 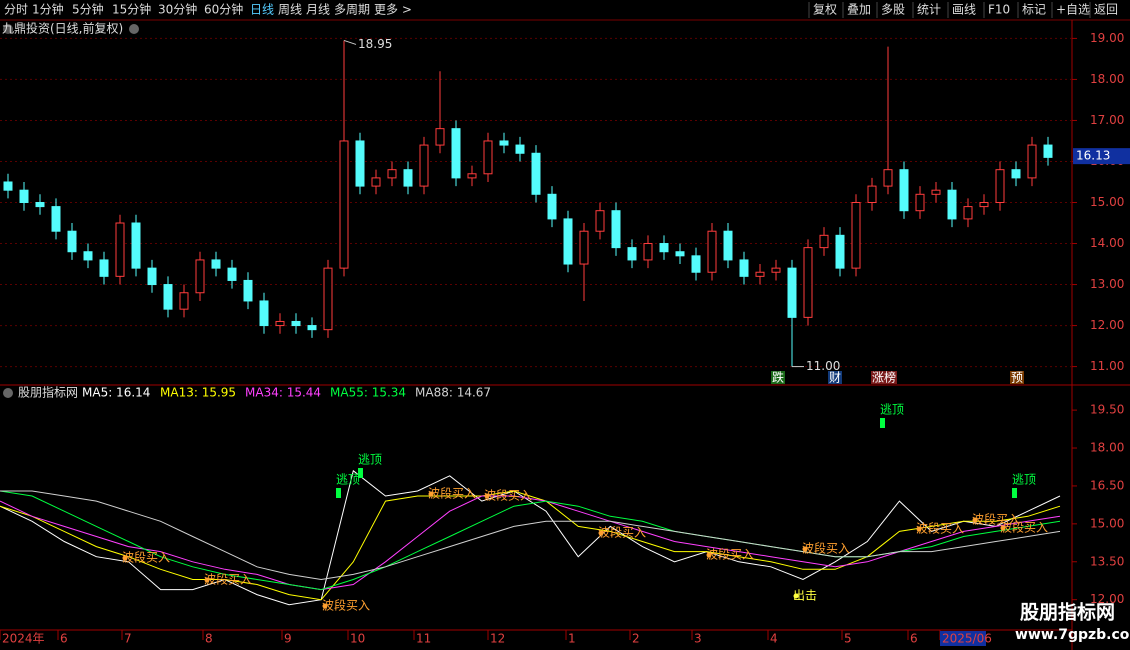 What do you see at coordinates (1107, 599) in the screenshot?
I see `y-tick-label: 12.00` at bounding box center [1107, 599].